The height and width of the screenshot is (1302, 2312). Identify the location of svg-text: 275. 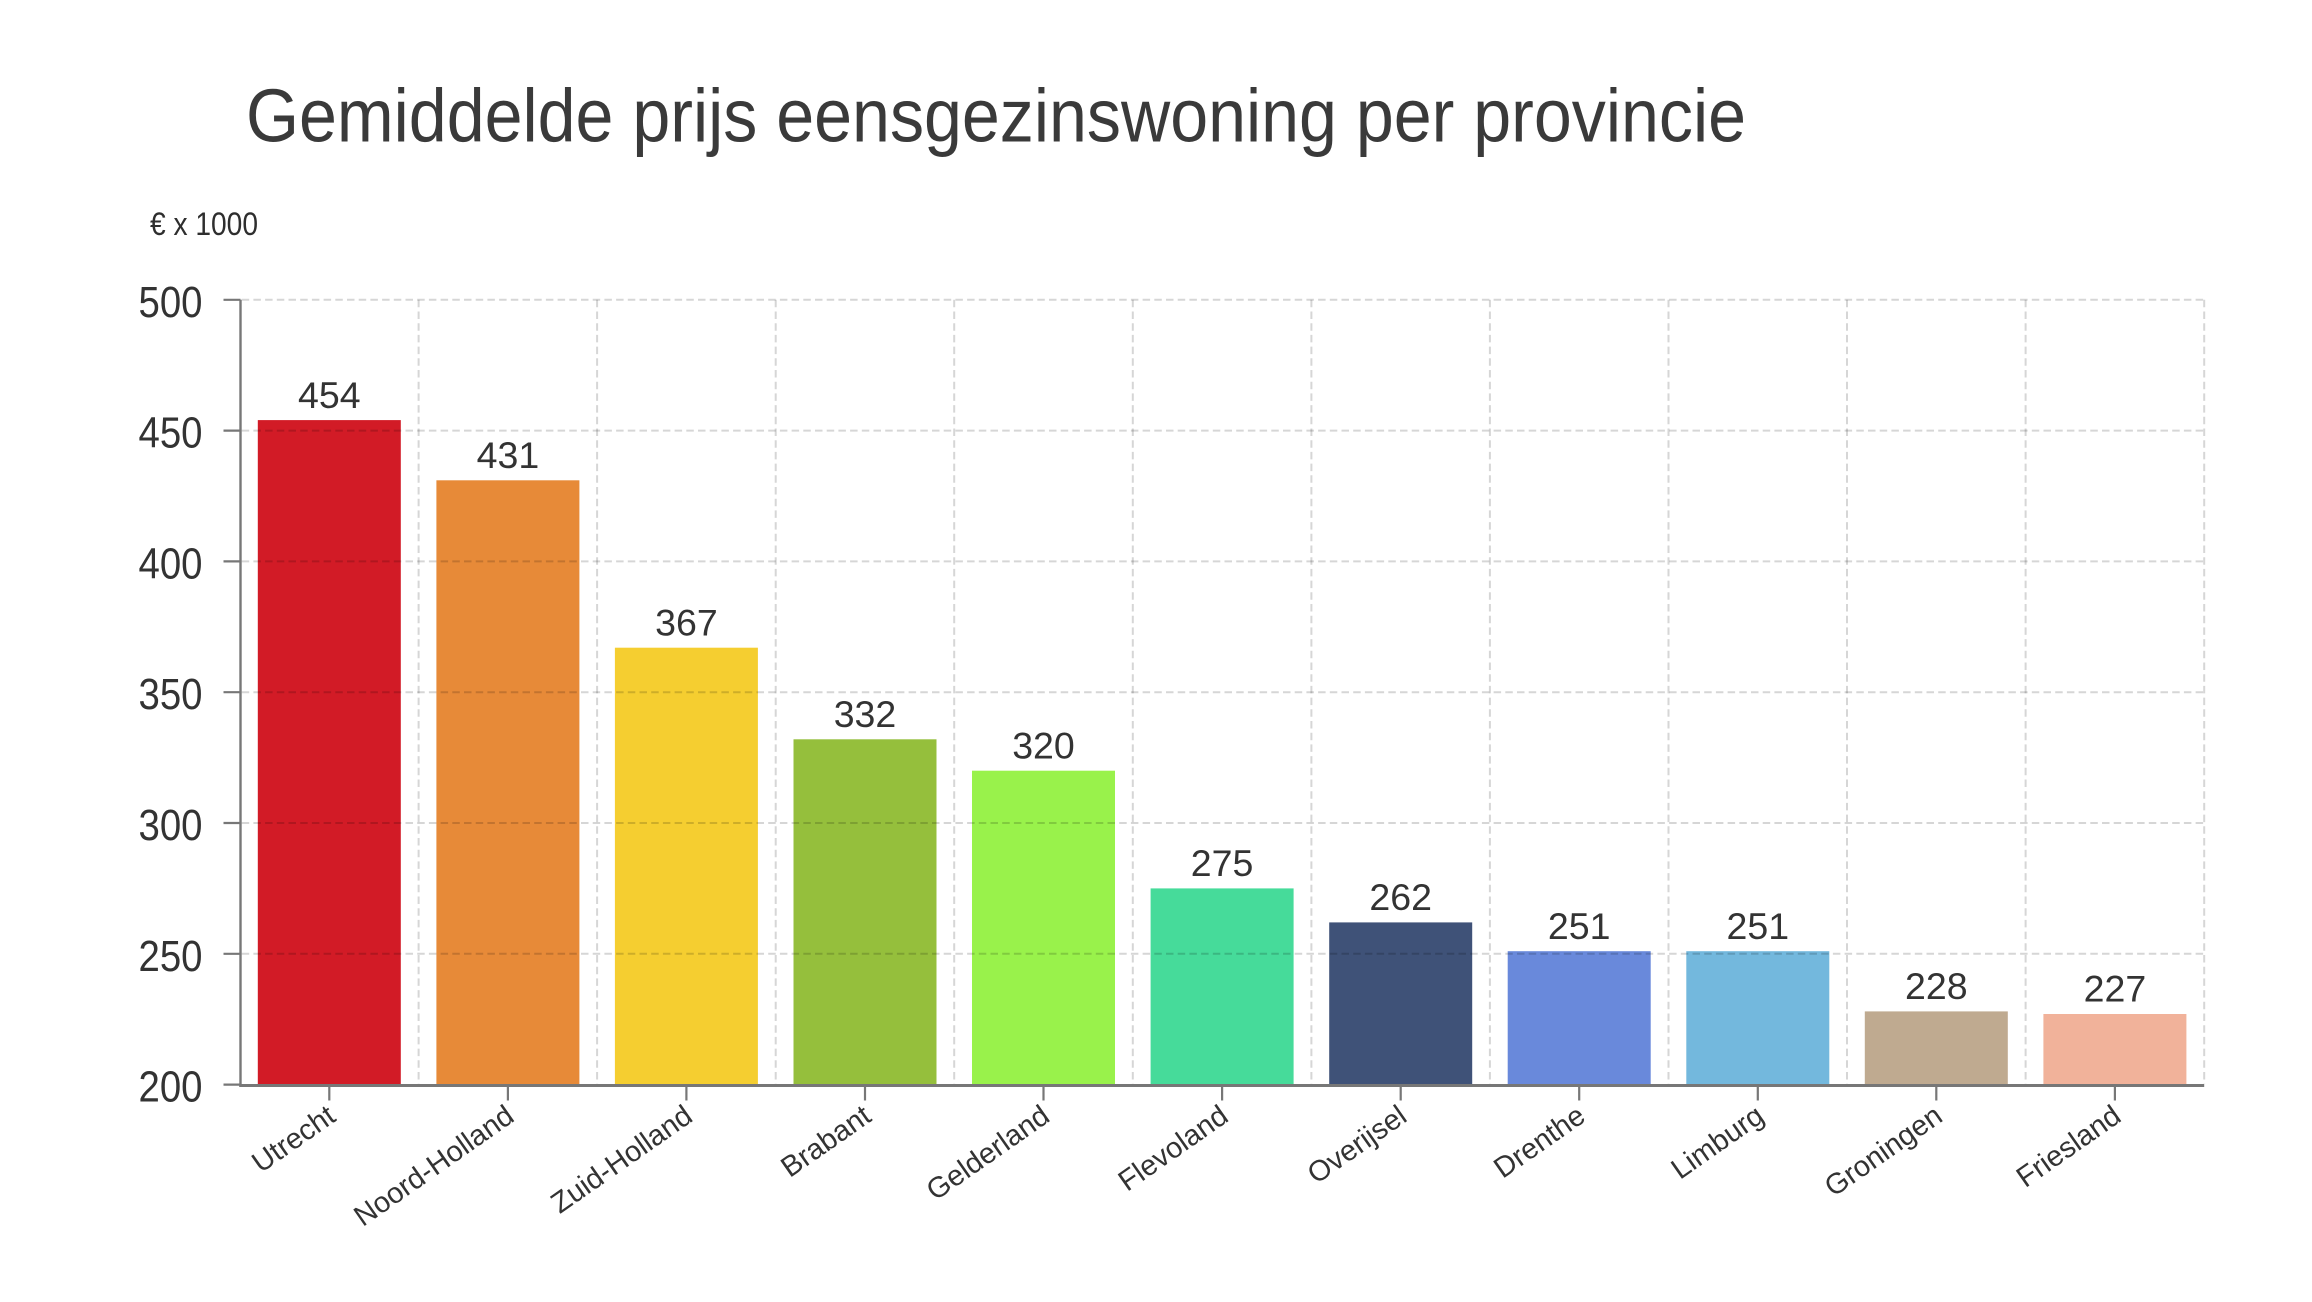
(1222, 863).